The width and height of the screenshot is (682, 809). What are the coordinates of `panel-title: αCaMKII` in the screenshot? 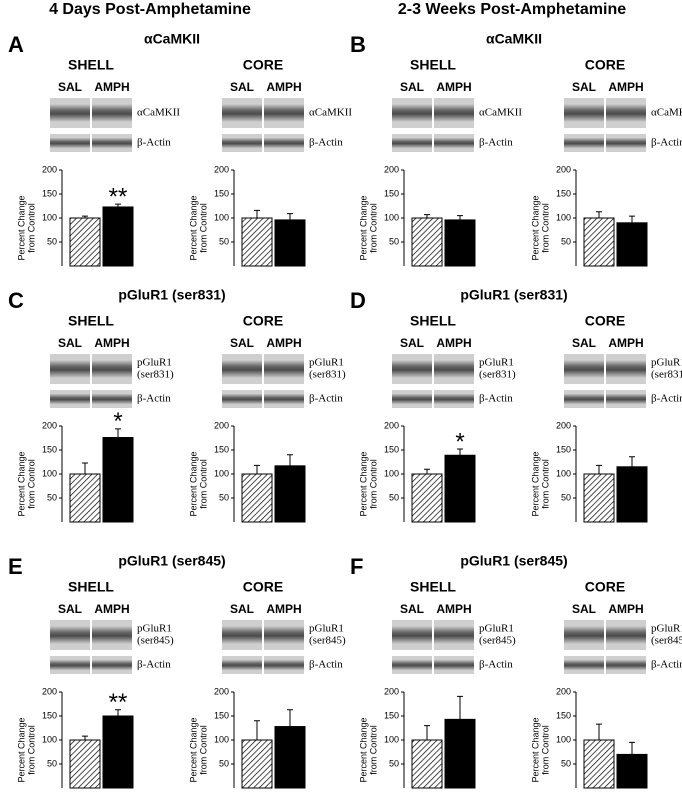 It's located at (514, 39).